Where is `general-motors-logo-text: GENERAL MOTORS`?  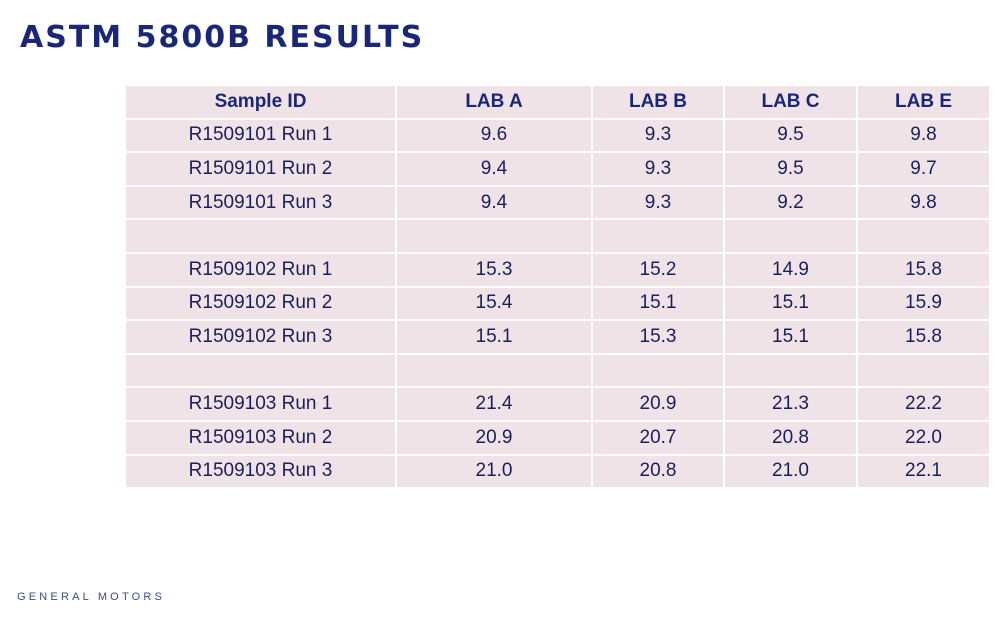
general-motors-logo-text: GENERAL MOTORS is located at coordinates (91, 597).